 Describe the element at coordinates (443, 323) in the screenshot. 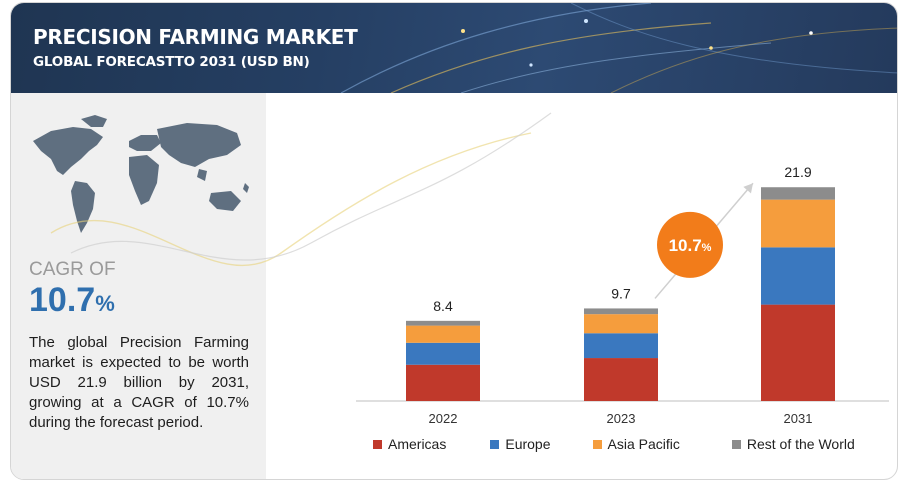

I see `bar-segment-rest-of-the-world-2022` at that location.